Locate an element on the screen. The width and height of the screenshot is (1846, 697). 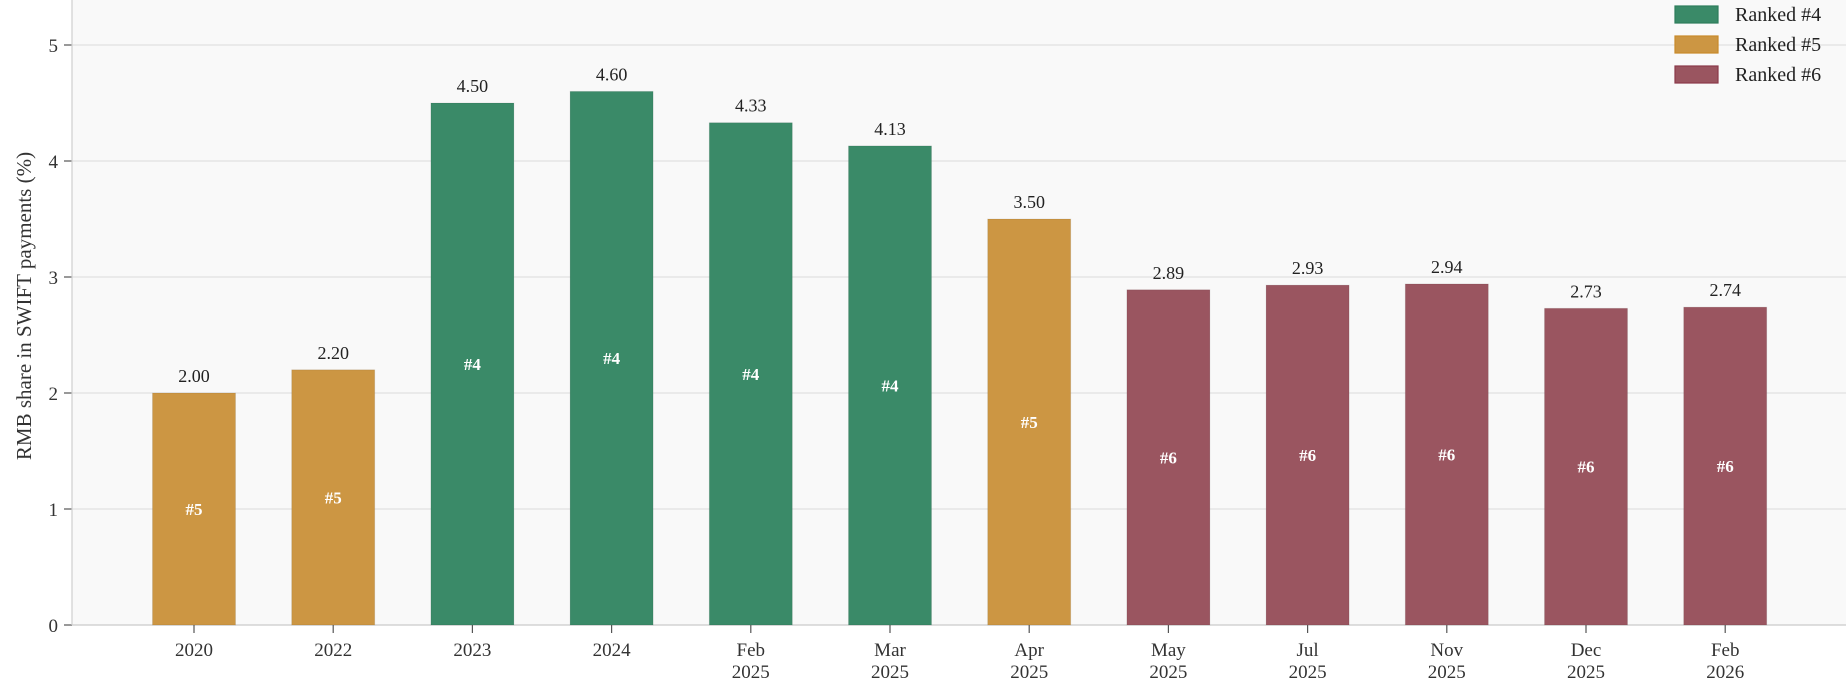
x-tick-label: Nov is located at coordinates (1446, 650).